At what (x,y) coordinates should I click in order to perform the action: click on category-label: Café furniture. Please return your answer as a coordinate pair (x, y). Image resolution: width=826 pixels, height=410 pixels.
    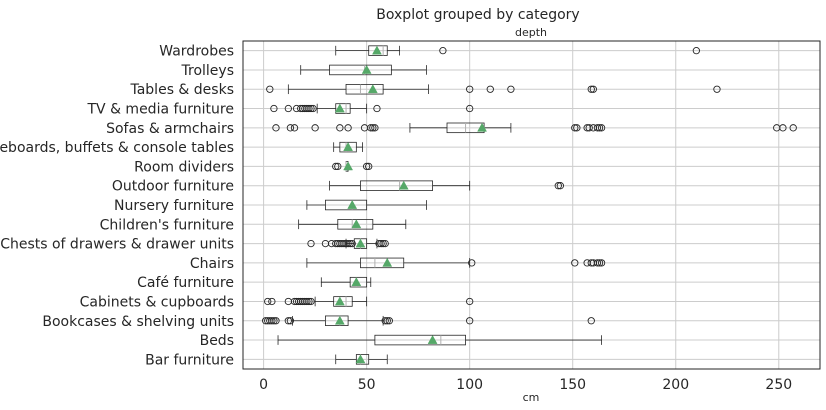
    Looking at the image, I should click on (185, 283).